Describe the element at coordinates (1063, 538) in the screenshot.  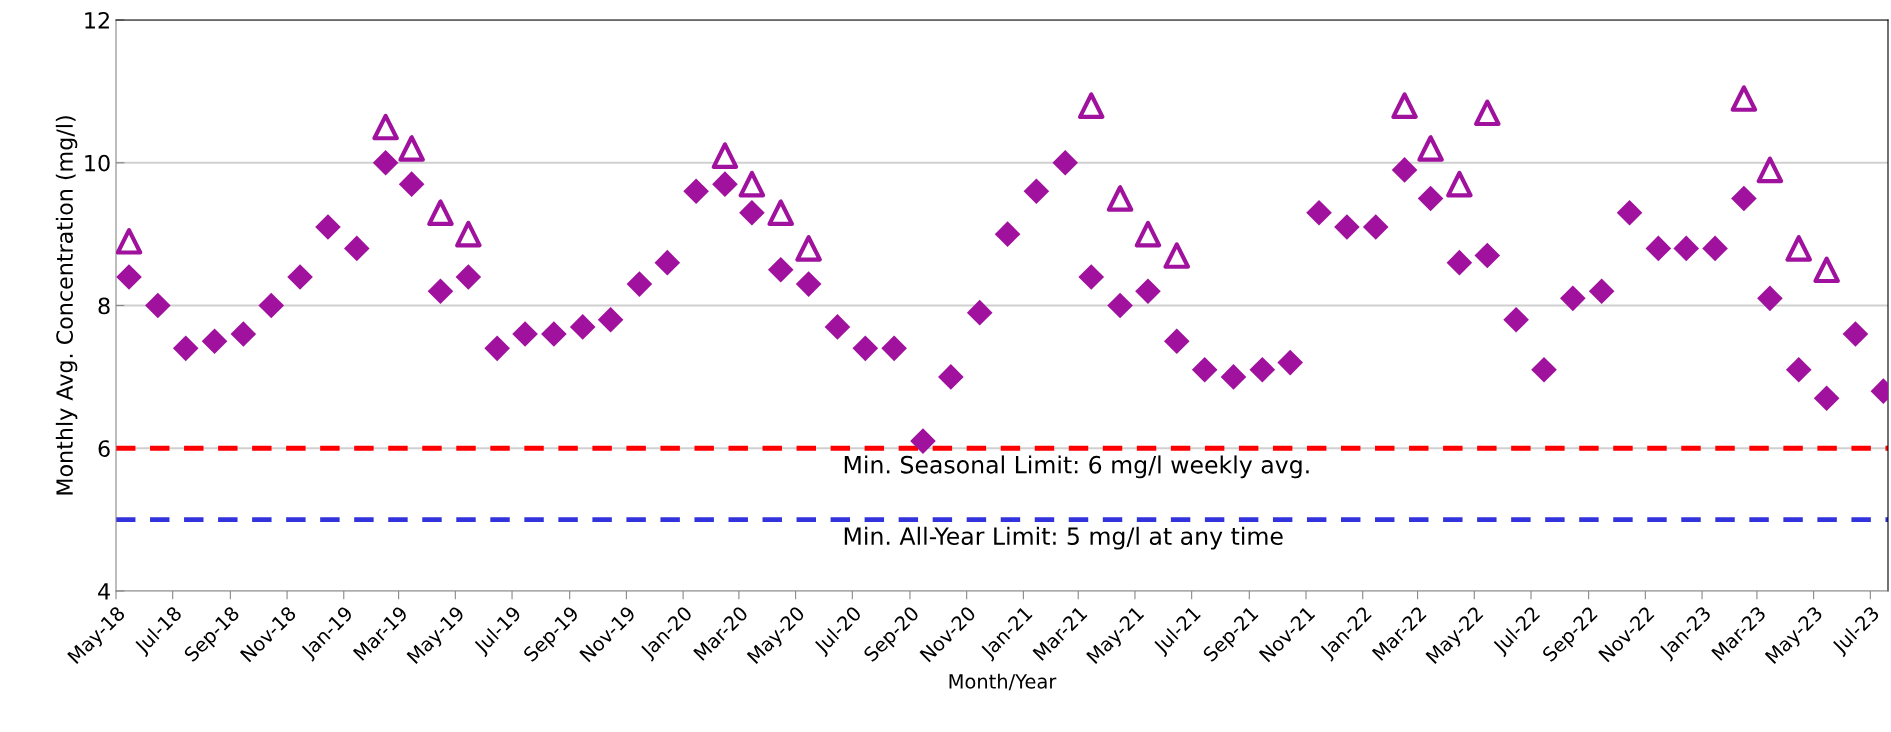
I see `ref-line-label: Min. All-Year Limit: 5 mg/l at any time` at that location.